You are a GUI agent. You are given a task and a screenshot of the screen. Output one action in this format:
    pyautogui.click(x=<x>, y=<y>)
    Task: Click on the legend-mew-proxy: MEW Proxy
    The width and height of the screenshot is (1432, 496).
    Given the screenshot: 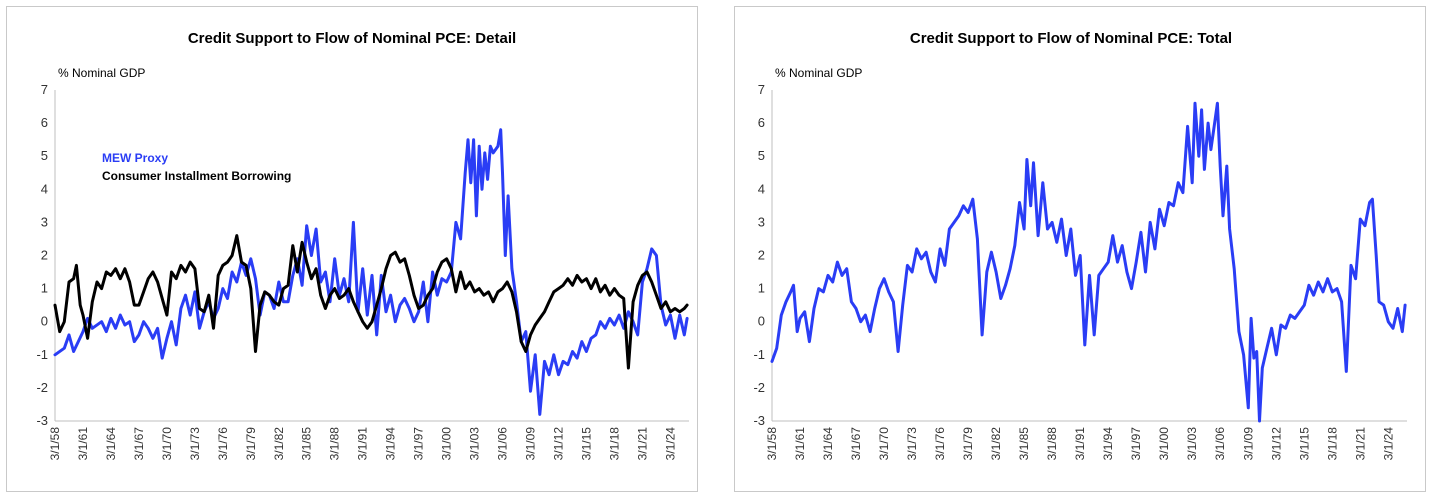 What is the action you would take?
    pyautogui.click(x=135, y=158)
    